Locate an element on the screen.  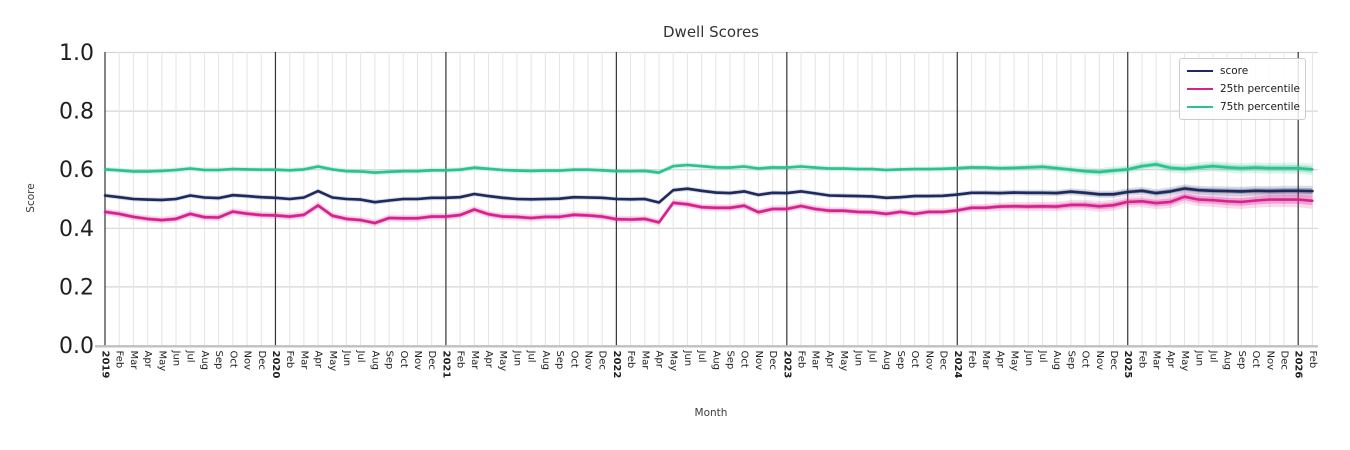
y-tick-label: 0.8 is located at coordinates (76, 112).